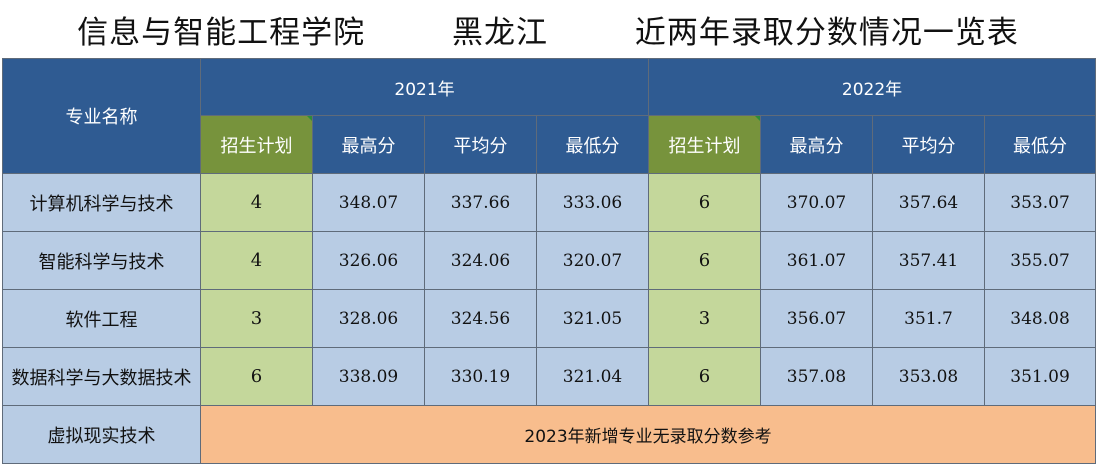  What do you see at coordinates (101, 202) in the screenshot?
I see `major-name: 计算机科学与技术` at bounding box center [101, 202].